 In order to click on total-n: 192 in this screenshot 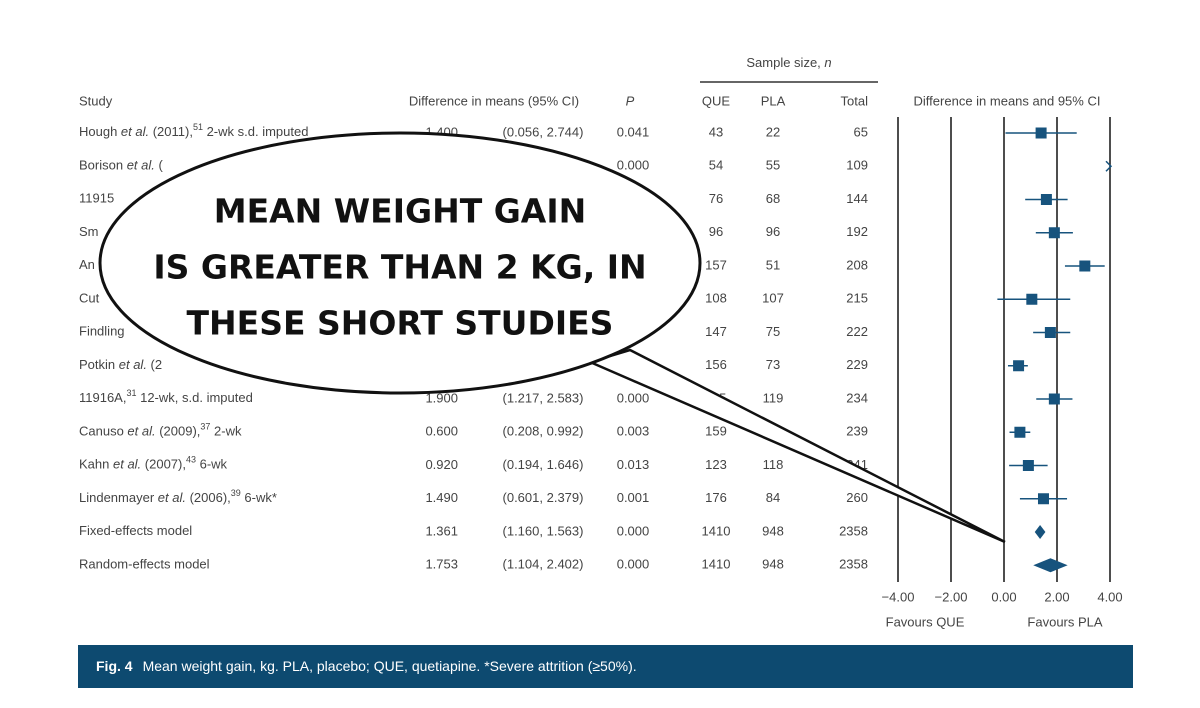, I will do `click(857, 231)`.